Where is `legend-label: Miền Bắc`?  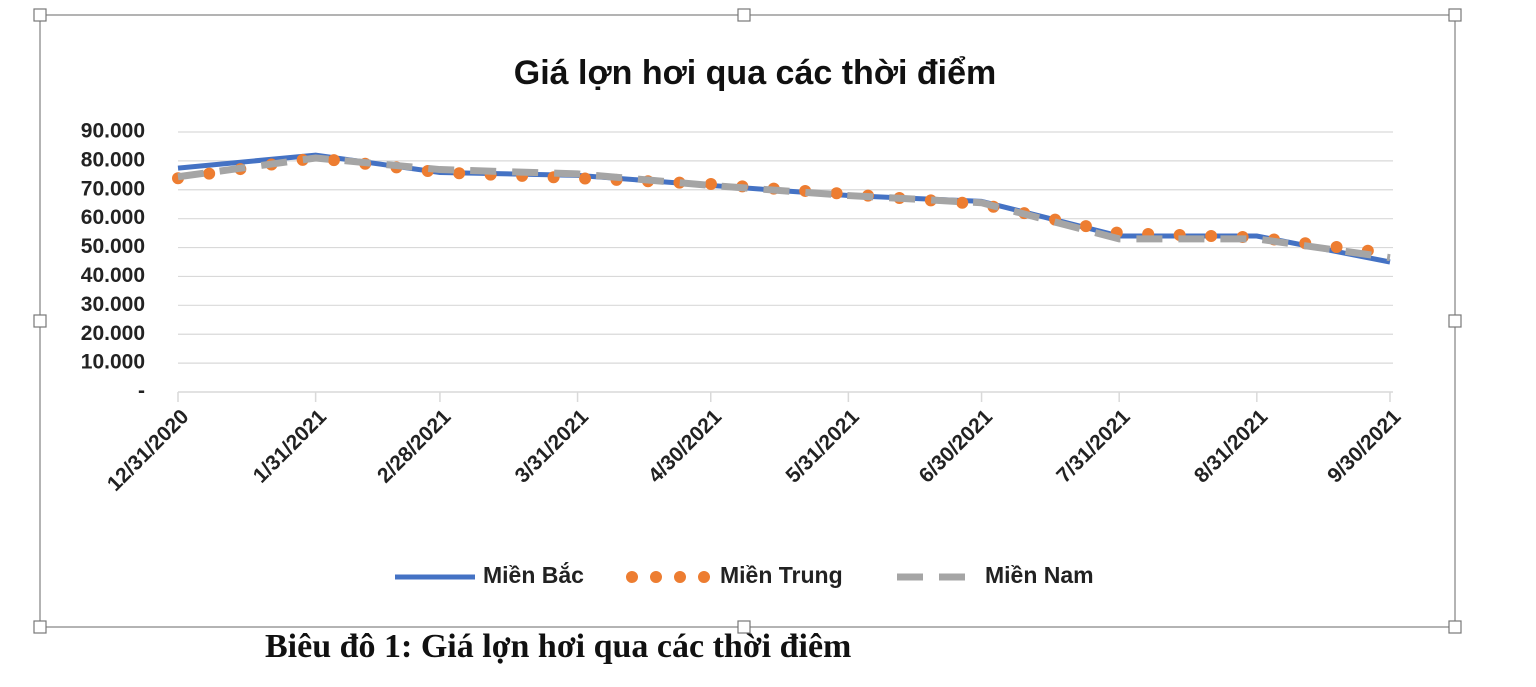
legend-label: Miền Bắc is located at coordinates (533, 574).